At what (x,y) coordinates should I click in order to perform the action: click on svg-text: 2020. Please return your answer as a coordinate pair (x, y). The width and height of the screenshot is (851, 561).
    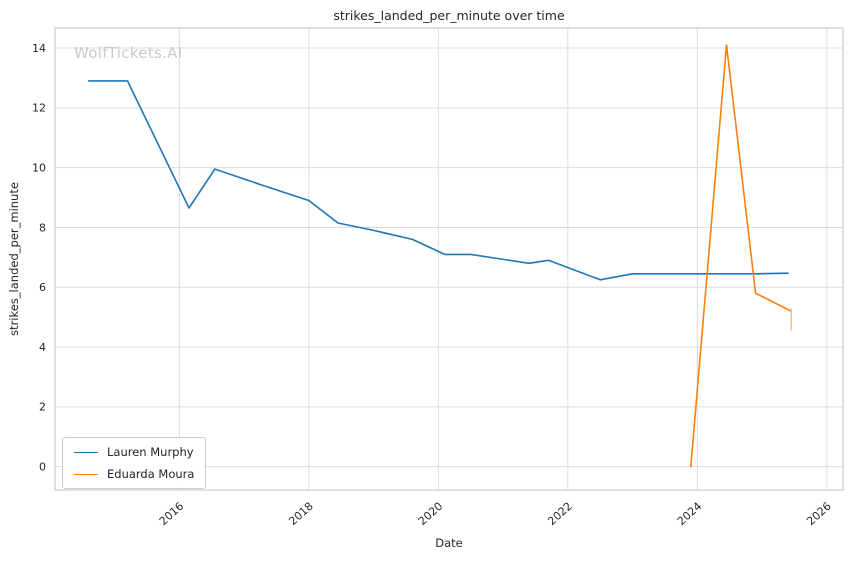
    Looking at the image, I should click on (431, 514).